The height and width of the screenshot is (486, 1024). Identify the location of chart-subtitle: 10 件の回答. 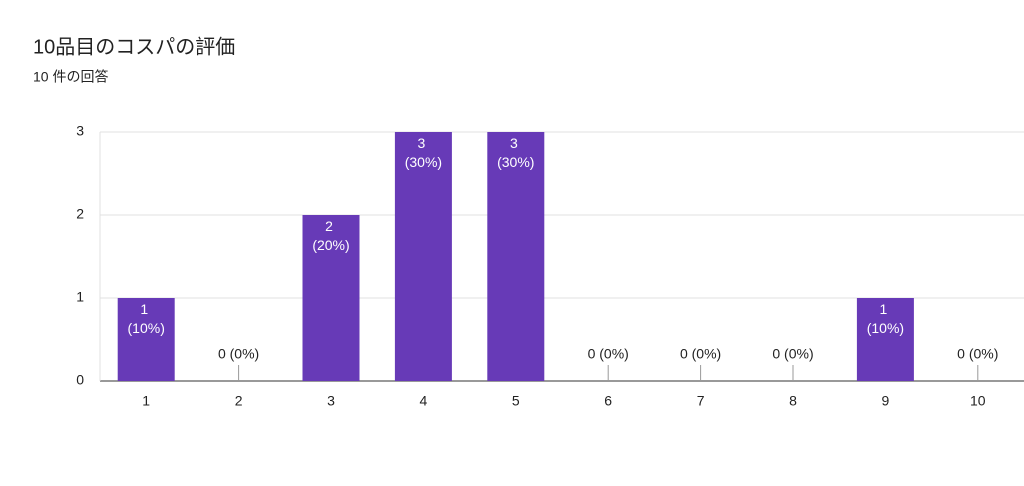
(70, 77).